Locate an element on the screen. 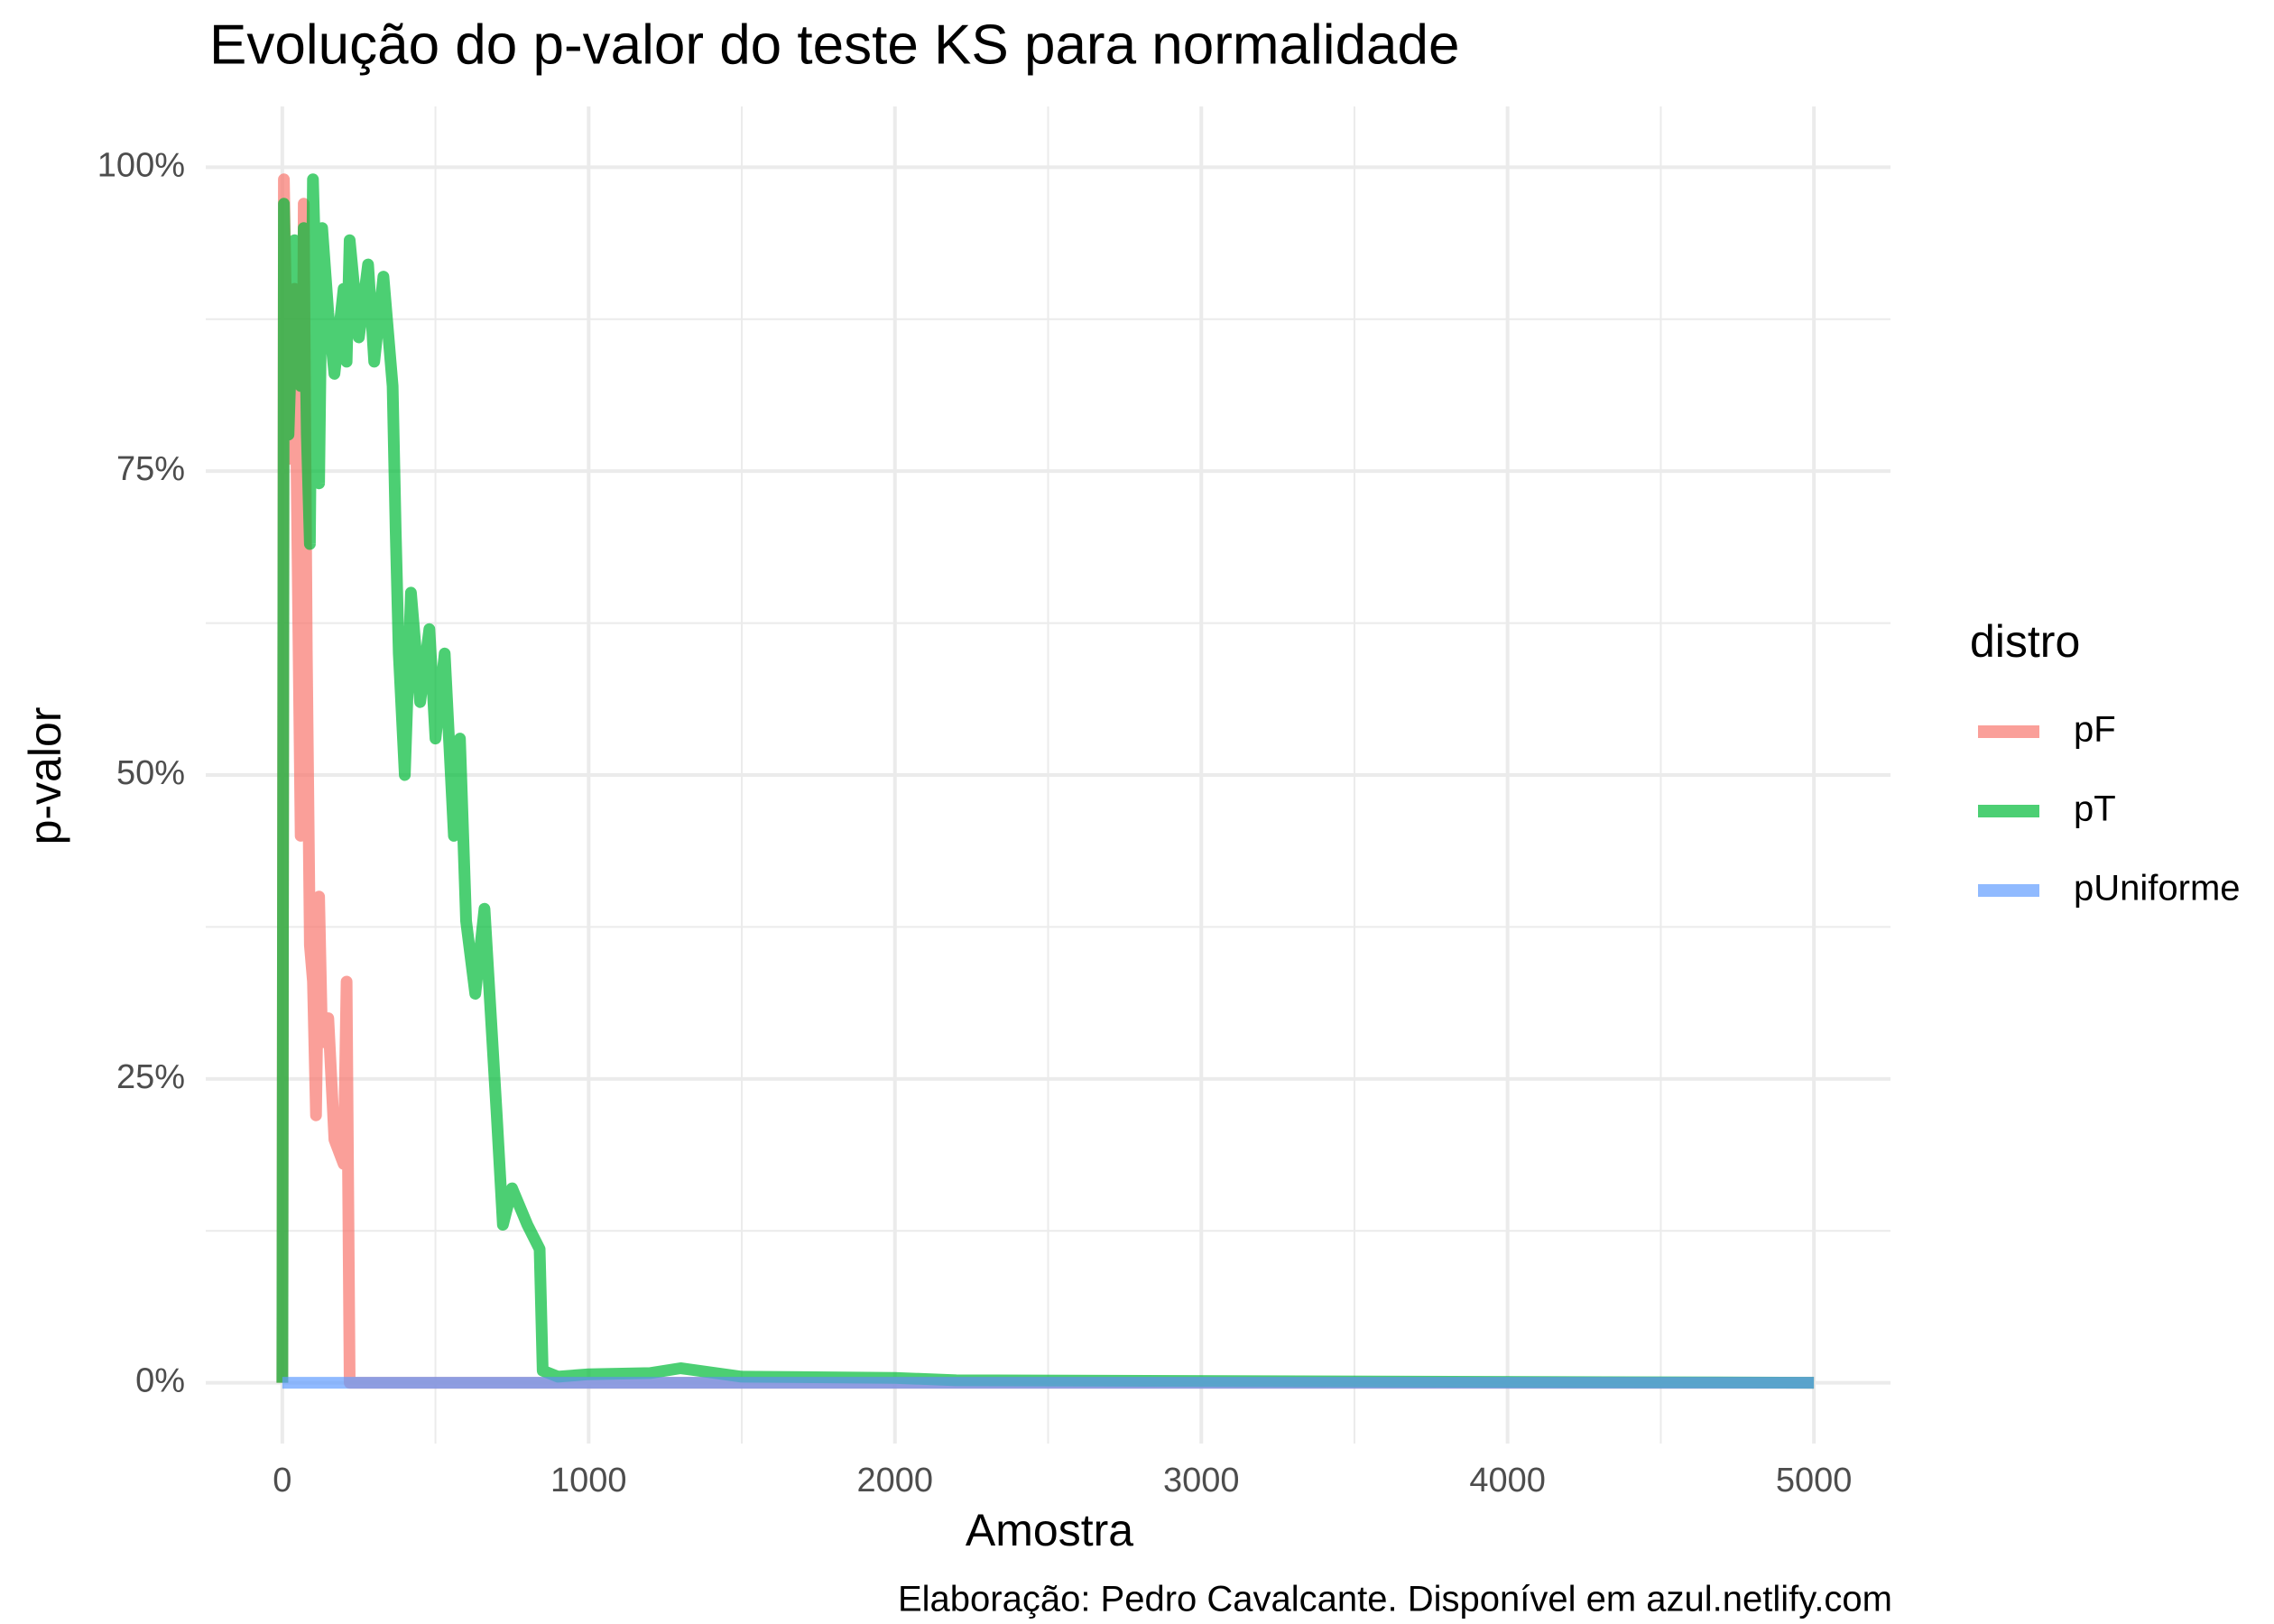 This screenshot has width=2274, height=1624. x-tick-label: 5000 is located at coordinates (1815, 1481).